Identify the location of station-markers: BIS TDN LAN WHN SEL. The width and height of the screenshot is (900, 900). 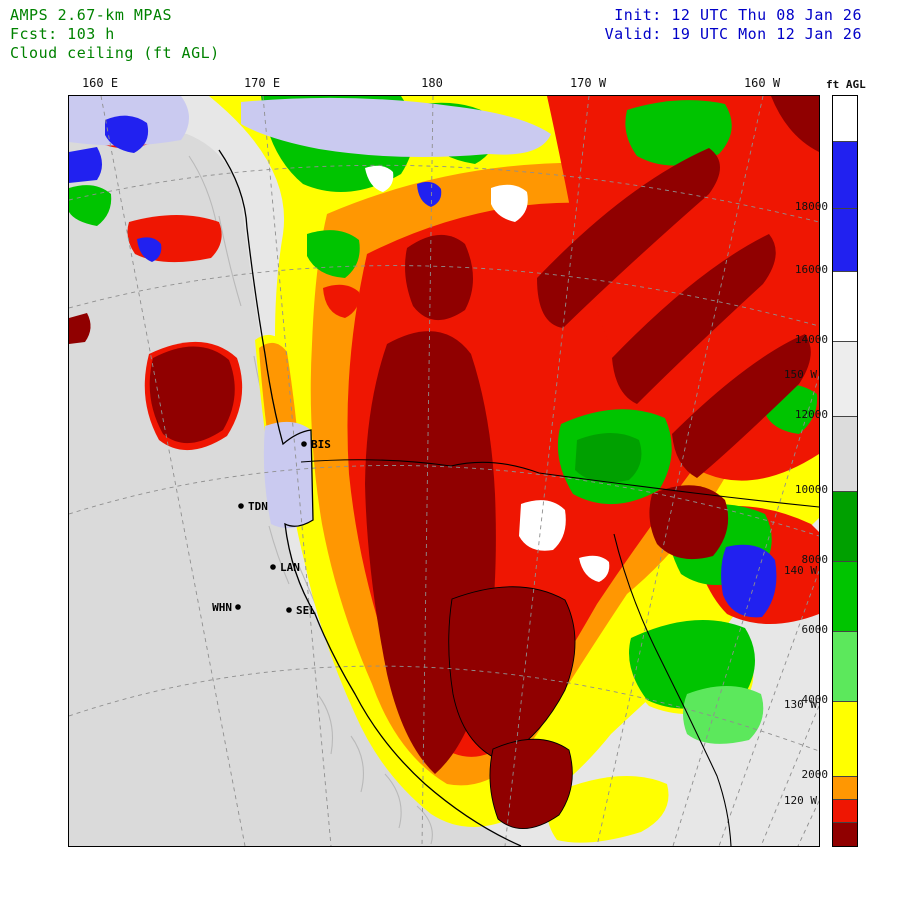
(271, 527).